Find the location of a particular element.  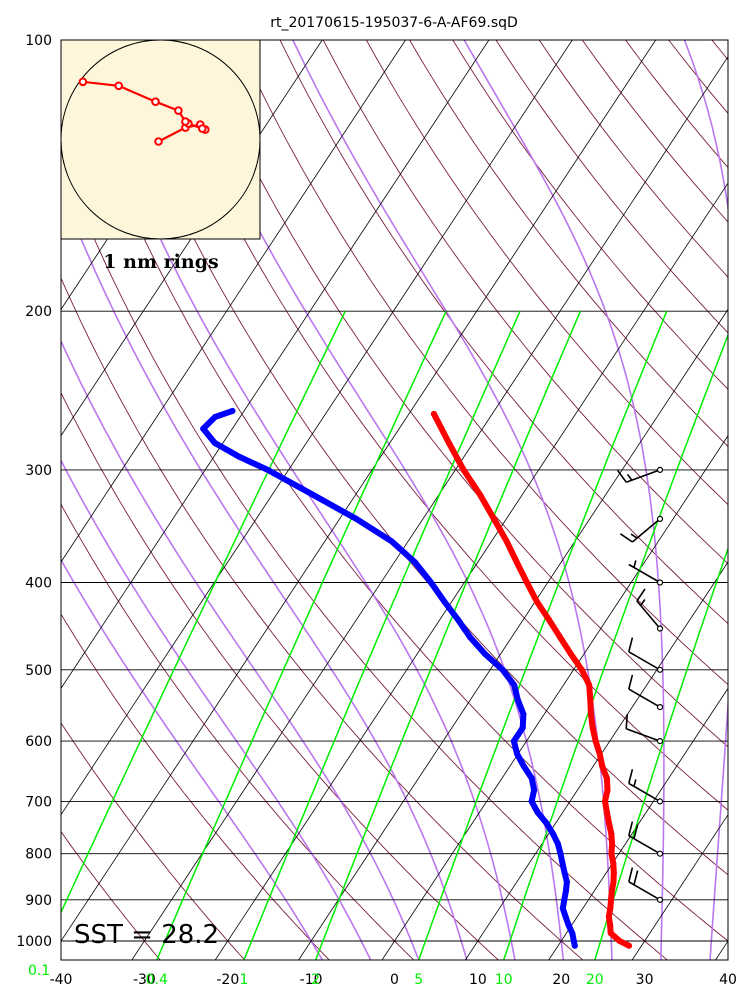

hodograph-inset: 1 nm rings is located at coordinates (160, 156).